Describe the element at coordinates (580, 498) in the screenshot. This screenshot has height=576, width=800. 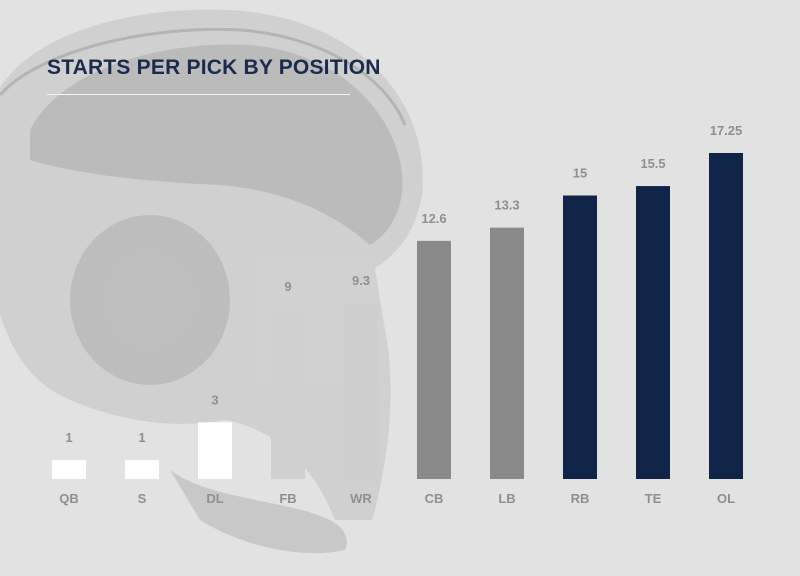
I see `category-label-rb: RB` at that location.